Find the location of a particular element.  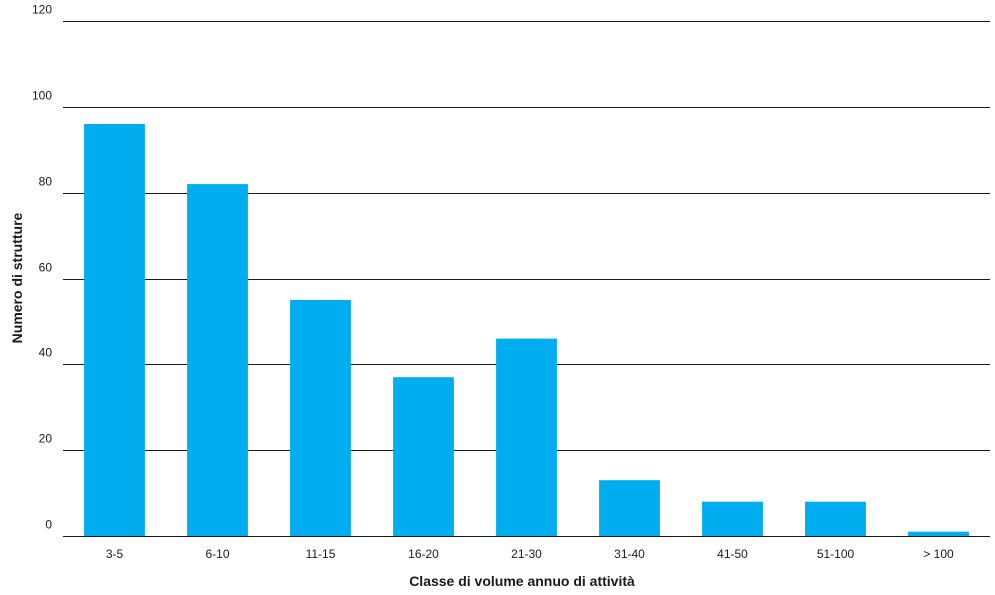

y-tick-label: 20 is located at coordinates (46, 439).